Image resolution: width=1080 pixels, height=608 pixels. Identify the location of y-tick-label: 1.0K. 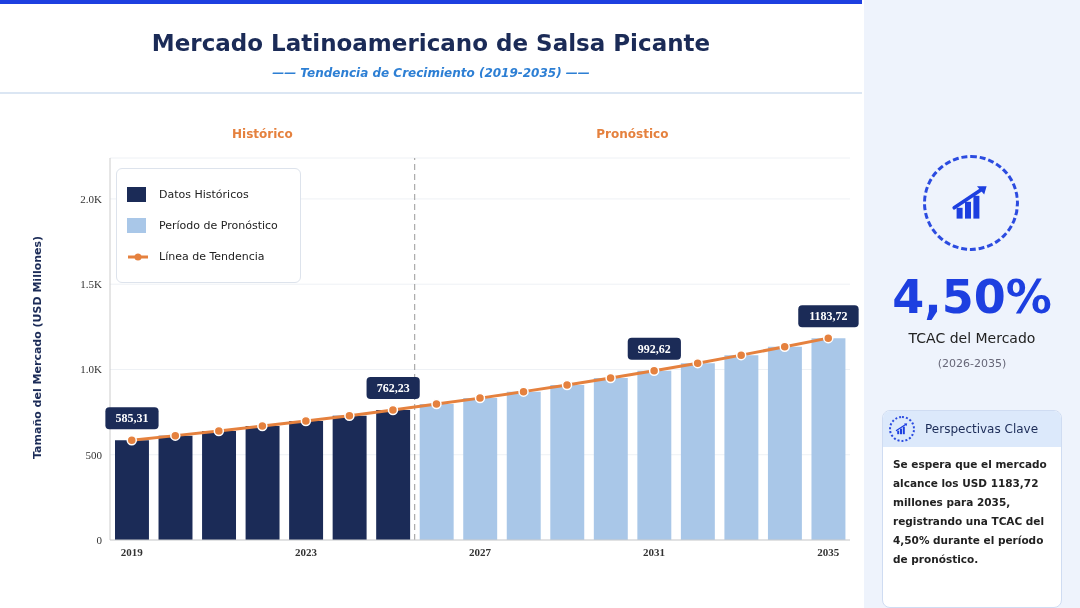
(91, 369).